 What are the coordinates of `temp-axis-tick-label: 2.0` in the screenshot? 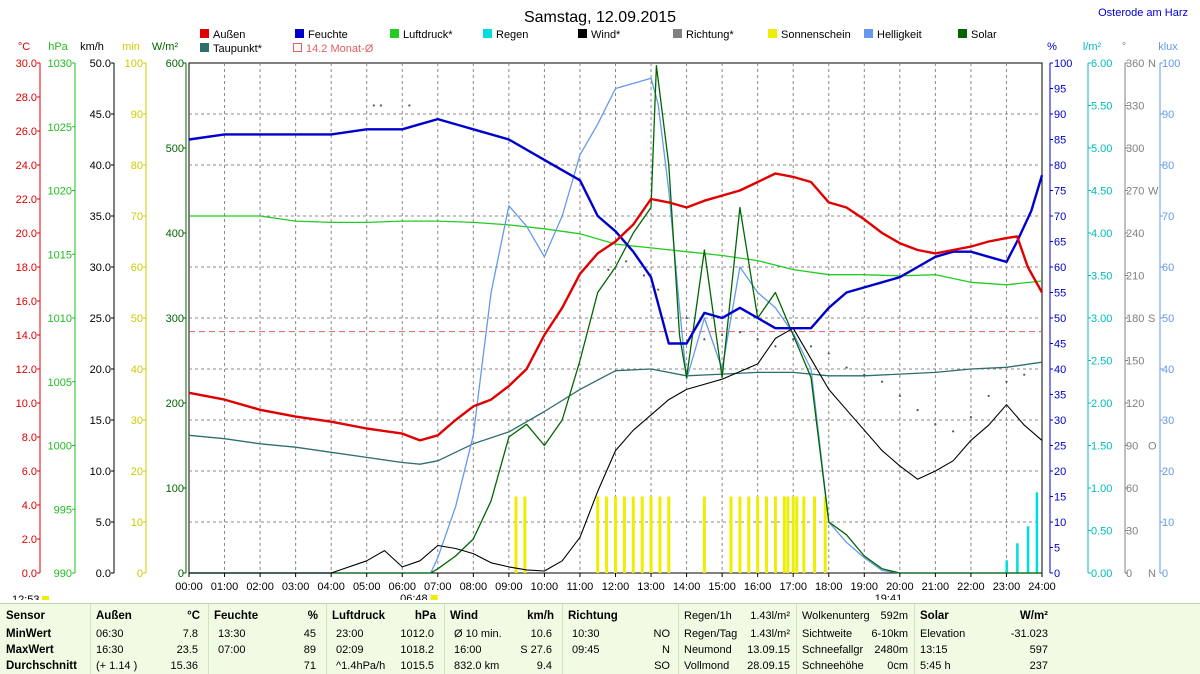 It's located at (29, 540).